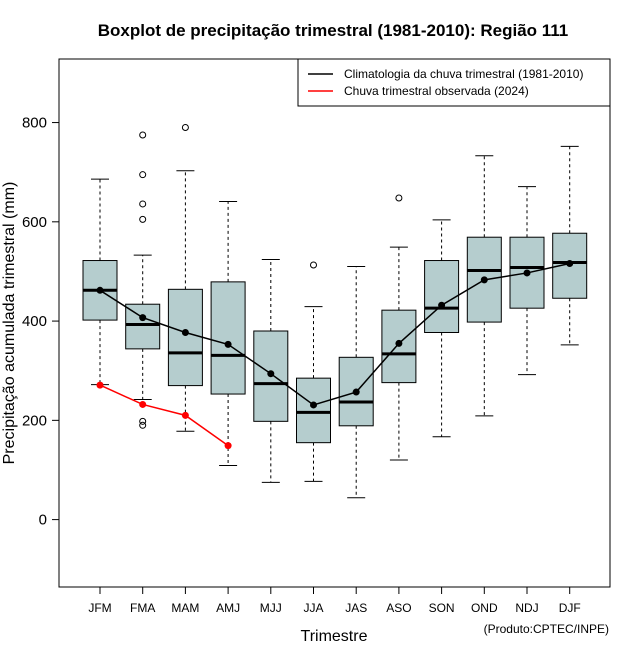 The height and width of the screenshot is (660, 640). What do you see at coordinates (442, 608) in the screenshot?
I see `x-tick-label: SON` at bounding box center [442, 608].